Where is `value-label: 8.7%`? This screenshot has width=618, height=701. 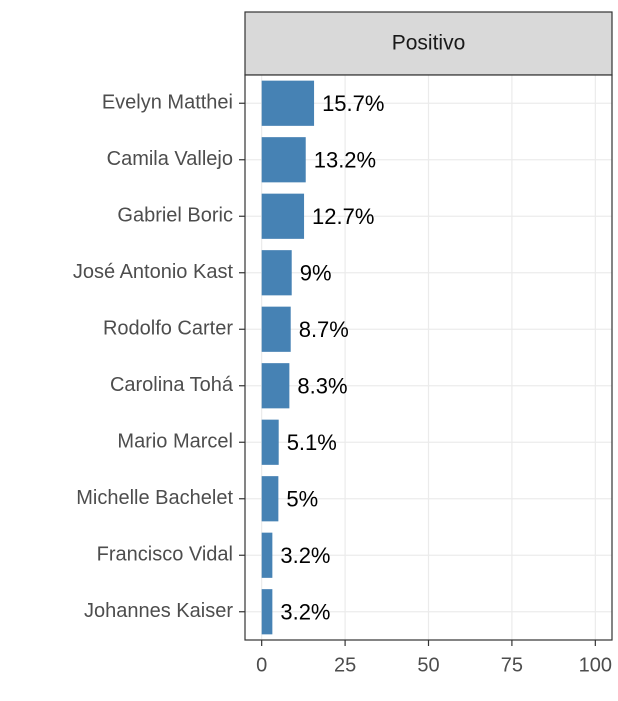
value-label: 8.7% is located at coordinates (324, 329).